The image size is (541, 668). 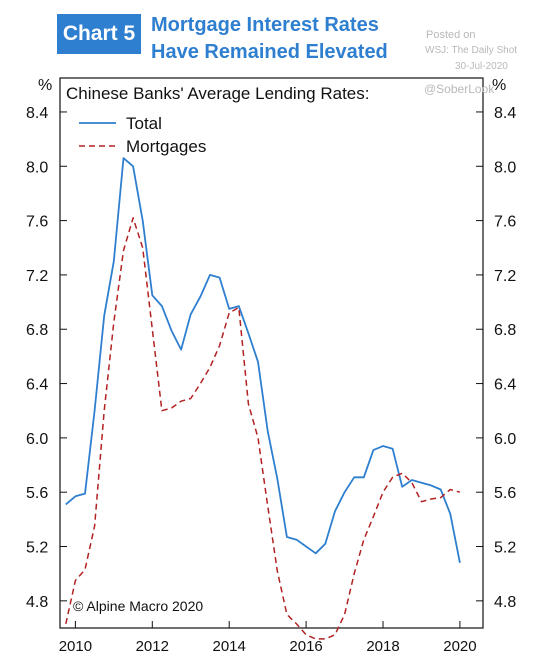 I want to click on y-tick-label-right: 8.4, so click(x=505, y=113).